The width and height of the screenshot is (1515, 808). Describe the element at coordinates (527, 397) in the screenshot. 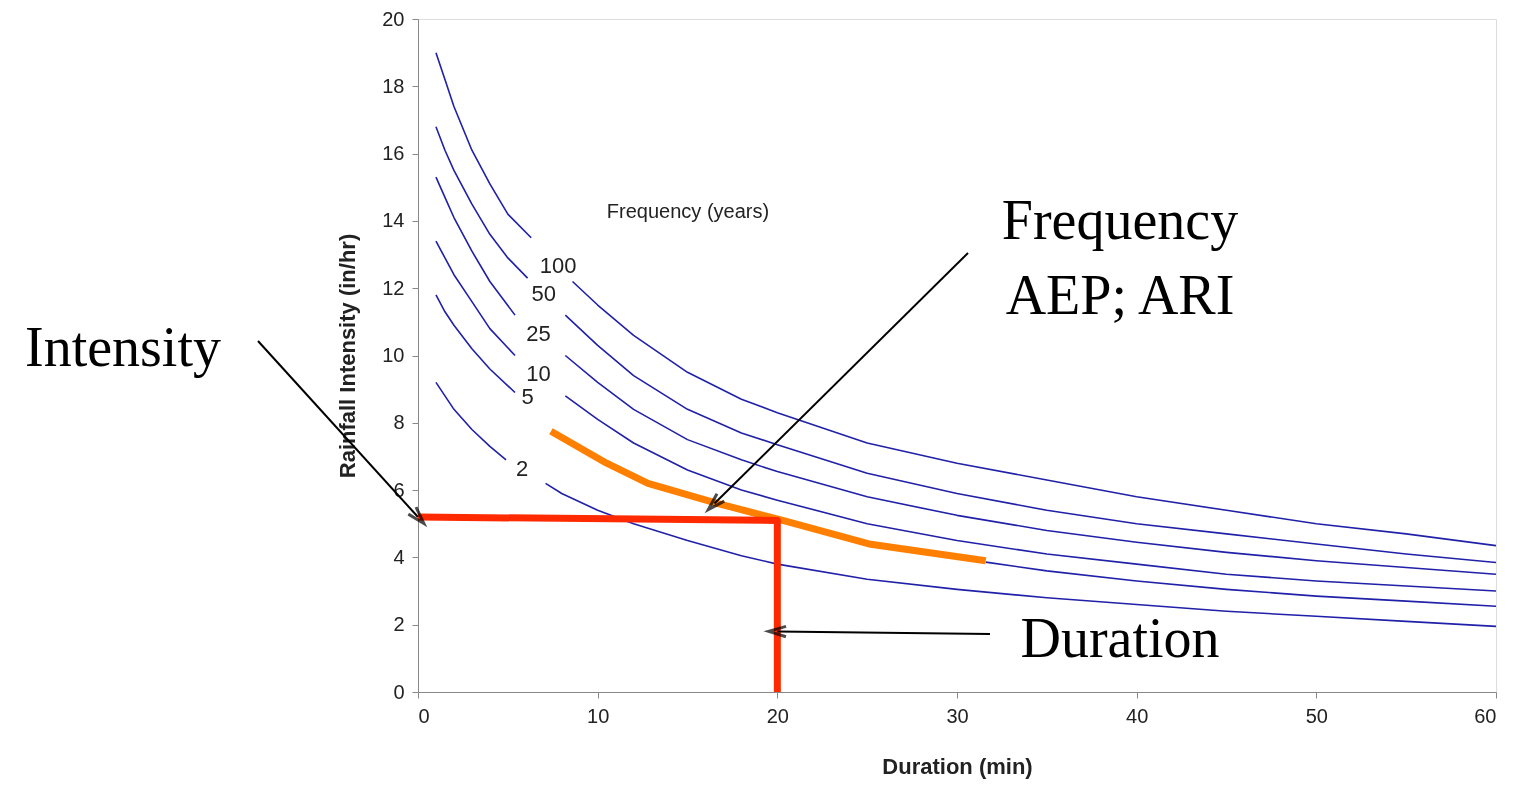

I see `series-label: 5` at that location.